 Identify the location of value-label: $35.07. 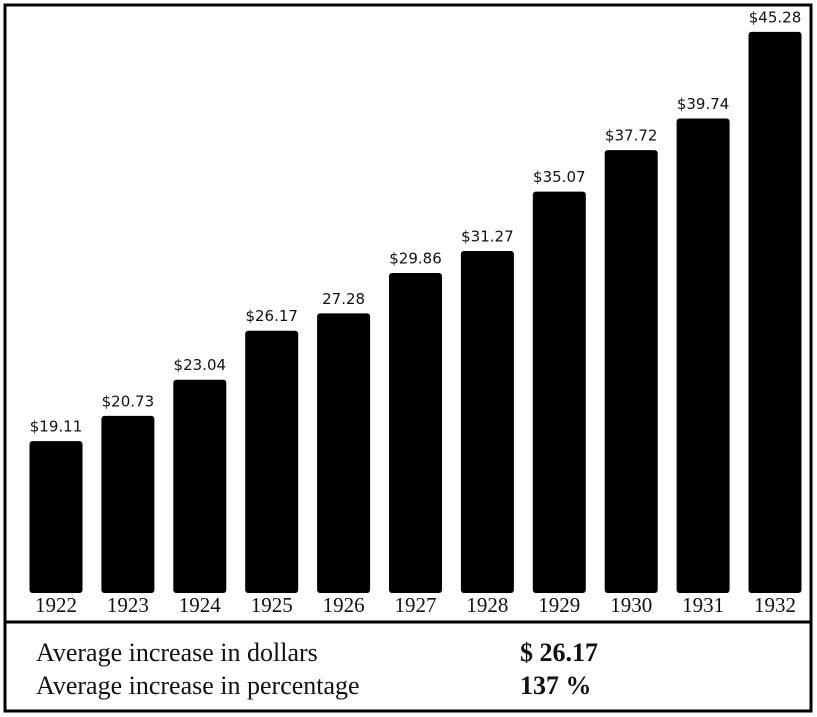
(559, 177).